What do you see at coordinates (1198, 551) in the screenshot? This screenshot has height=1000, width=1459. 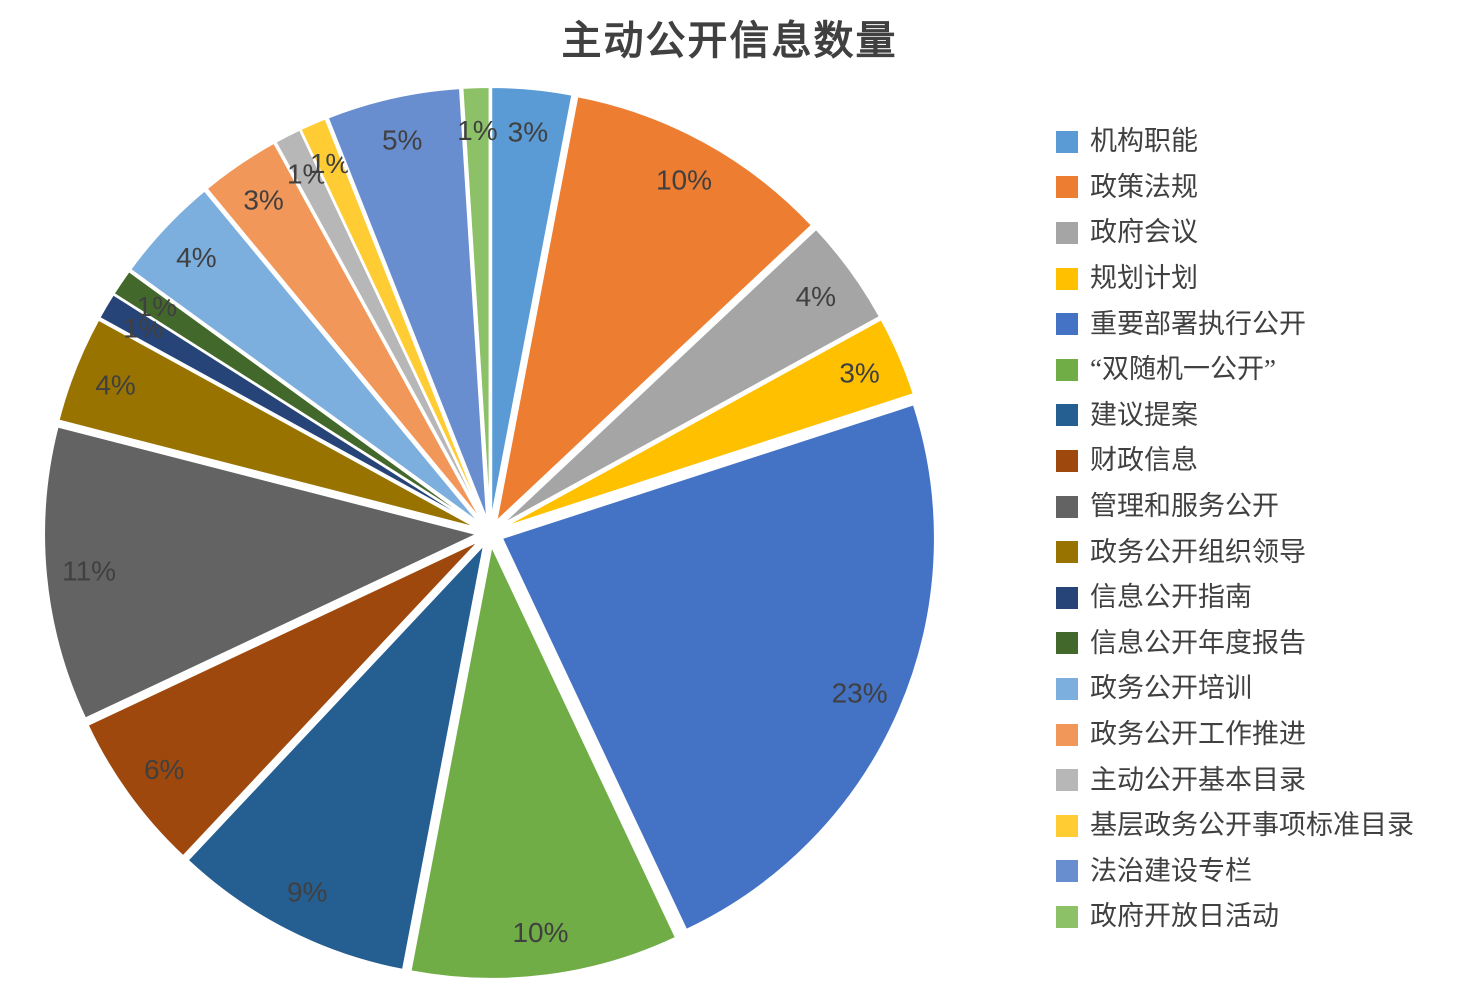 I see `legend-label-9: 政务公开组织领导` at bounding box center [1198, 551].